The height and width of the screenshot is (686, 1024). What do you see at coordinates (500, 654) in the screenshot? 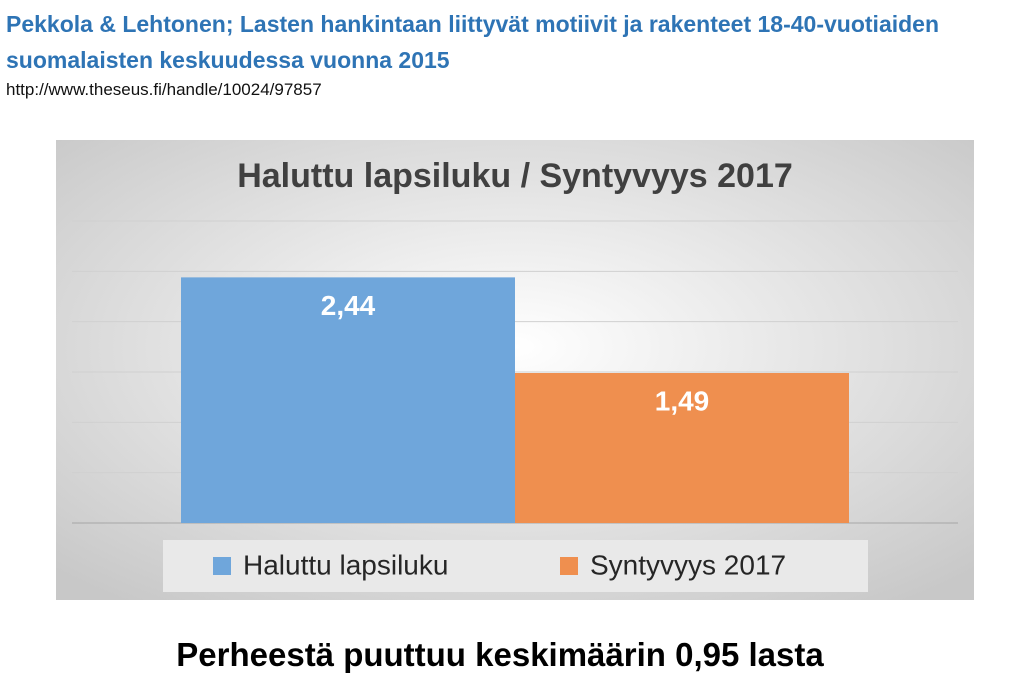
I see `caption: Perheestä puuttuu keskimäärin 0,95 lasta` at bounding box center [500, 654].